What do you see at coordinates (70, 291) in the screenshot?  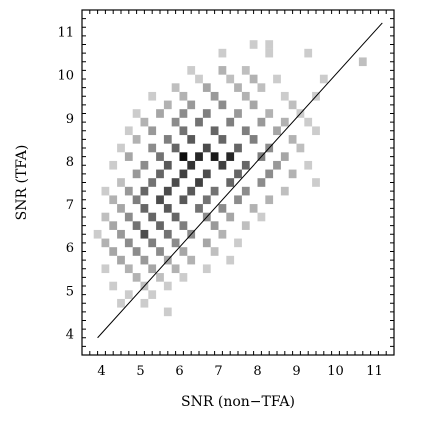 I see `y-tick-label: 5` at bounding box center [70, 291].